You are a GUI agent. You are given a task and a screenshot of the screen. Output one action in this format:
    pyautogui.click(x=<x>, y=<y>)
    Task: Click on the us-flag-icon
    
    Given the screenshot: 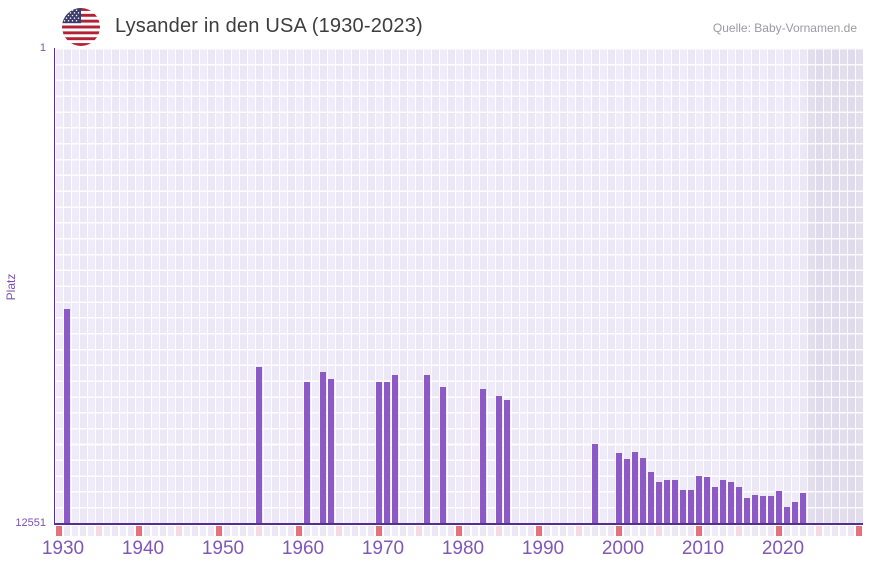 What is the action you would take?
    pyautogui.click(x=81, y=27)
    